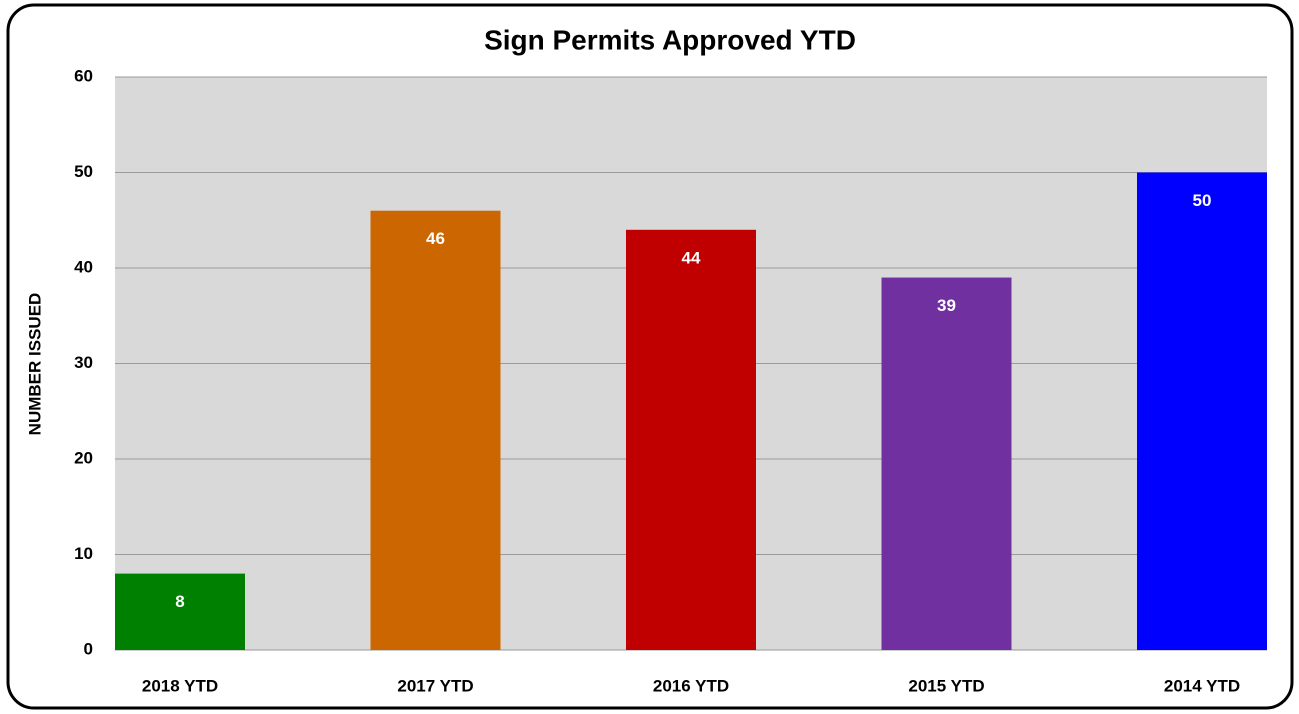 This screenshot has width=1299, height=714. Describe the element at coordinates (946, 685) in the screenshot. I see `x-tick-label: 2015 YTD` at that location.